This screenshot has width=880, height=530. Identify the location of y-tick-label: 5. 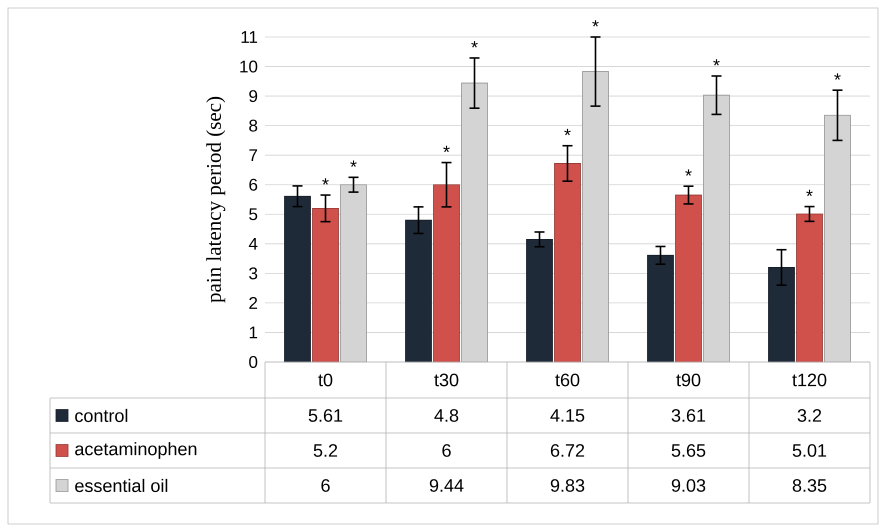
(253, 214).